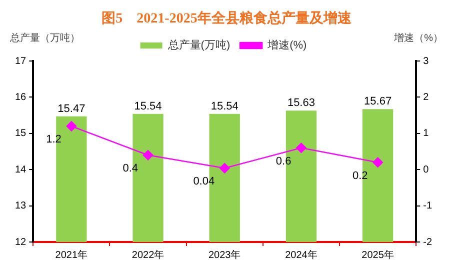  What do you see at coordinates (44, 38) in the screenshot?
I see `y-axis-title: 总产量（万吨）` at bounding box center [44, 38].